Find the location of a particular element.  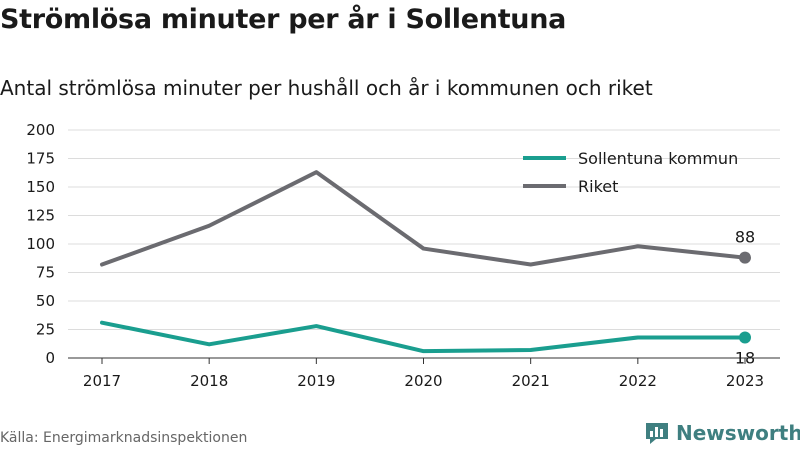

y-tick-label: 125 is located at coordinates (40, 216).